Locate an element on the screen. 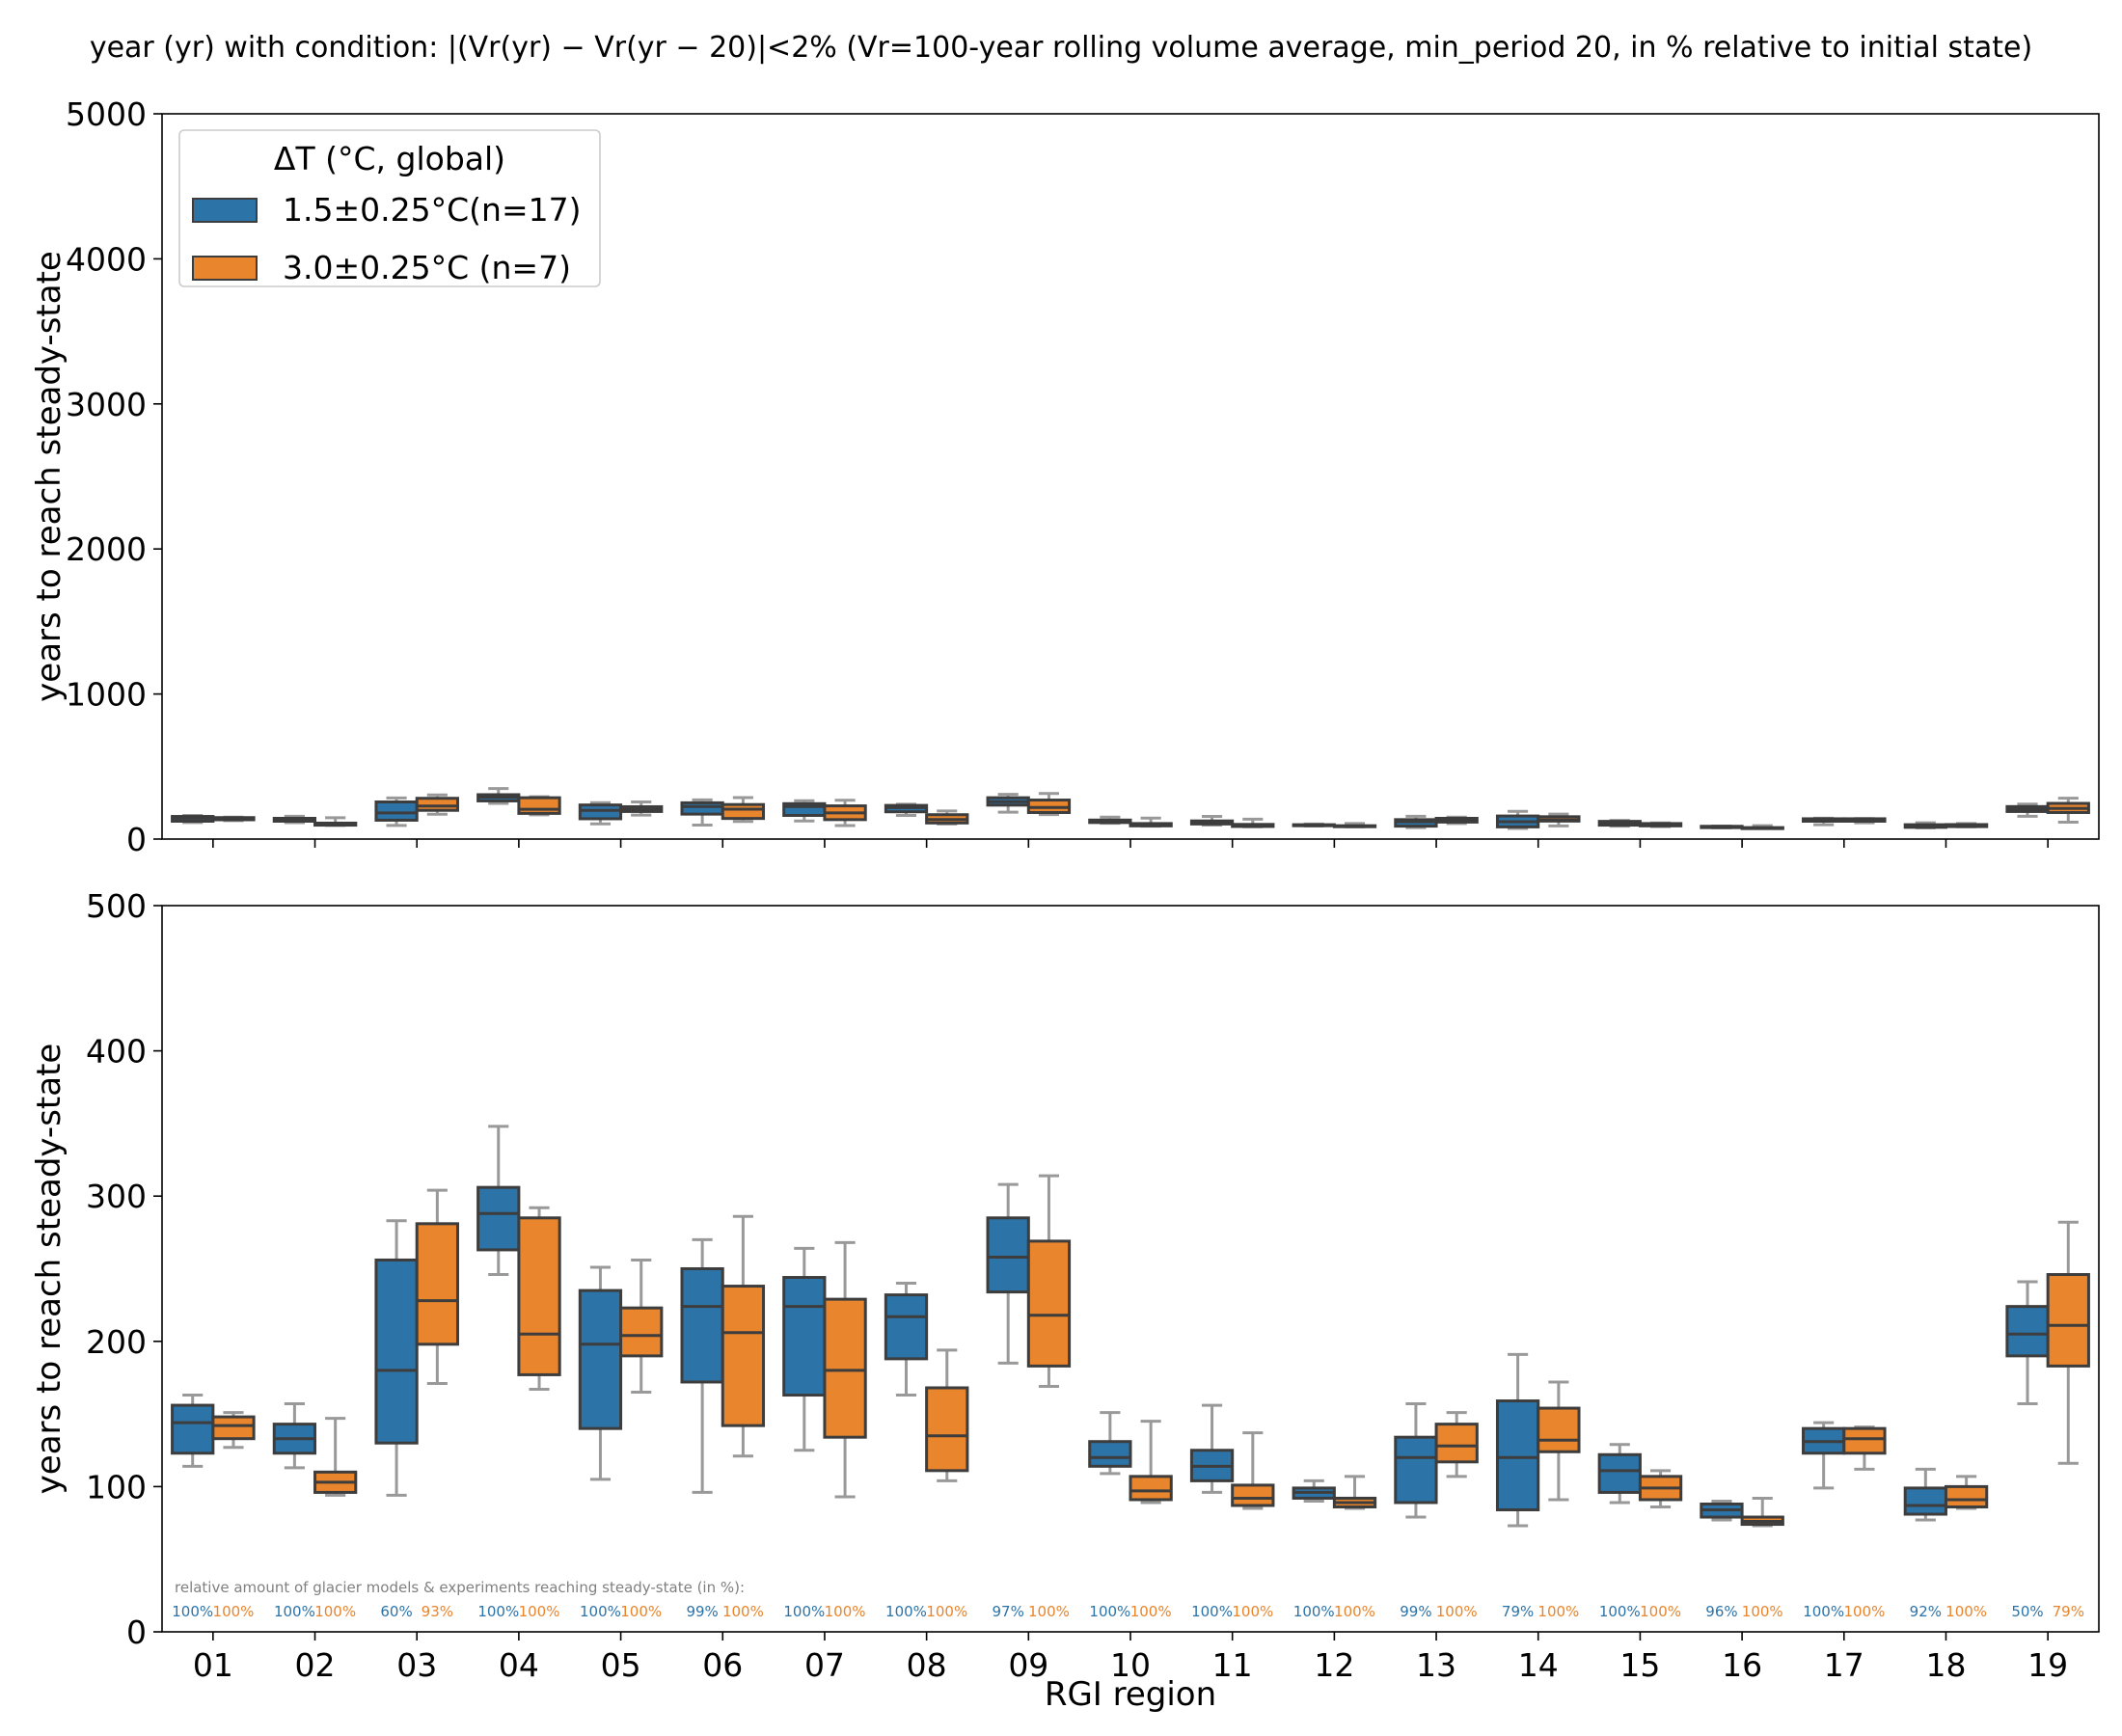  x-tick-label-01: 01 is located at coordinates (213, 1665).